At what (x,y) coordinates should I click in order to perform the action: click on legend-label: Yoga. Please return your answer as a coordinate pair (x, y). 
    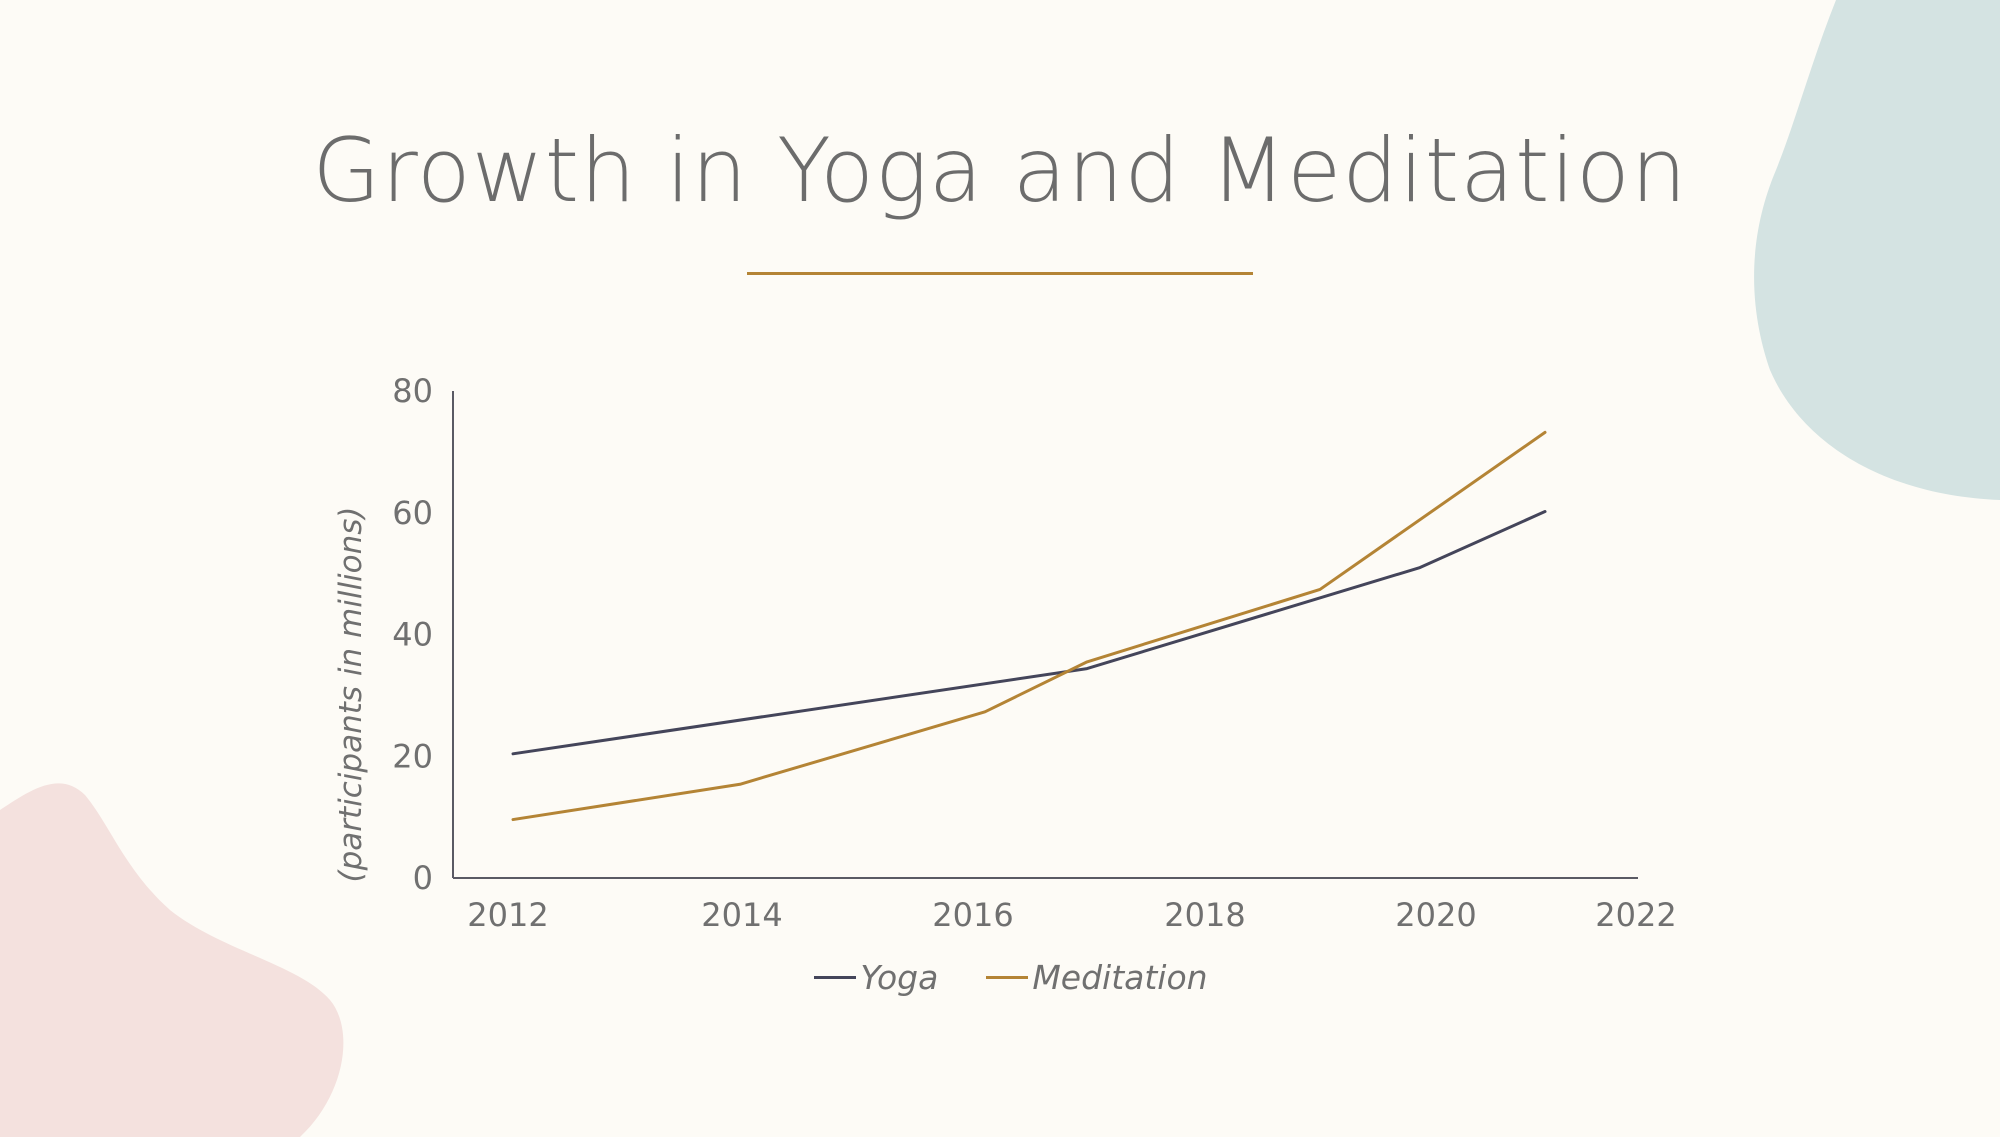
    Looking at the image, I should click on (899, 977).